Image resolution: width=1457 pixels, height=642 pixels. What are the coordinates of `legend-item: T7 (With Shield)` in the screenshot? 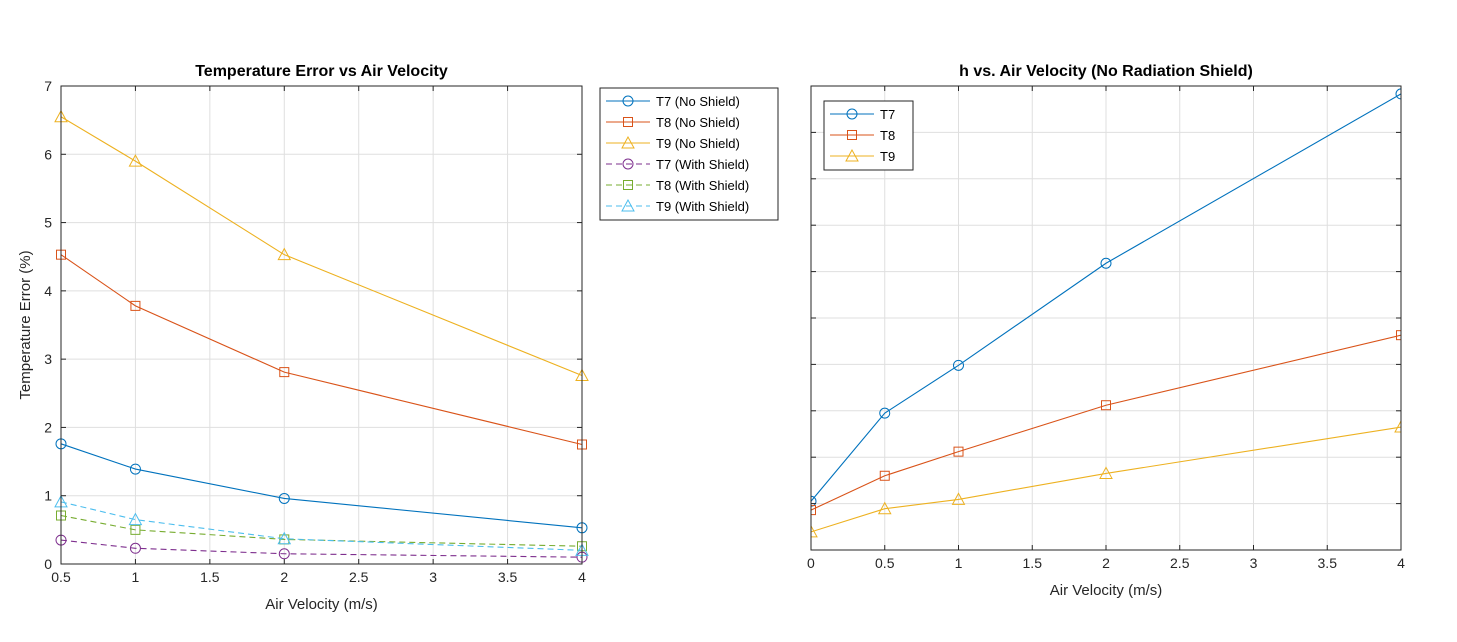 It's located at (677, 164).